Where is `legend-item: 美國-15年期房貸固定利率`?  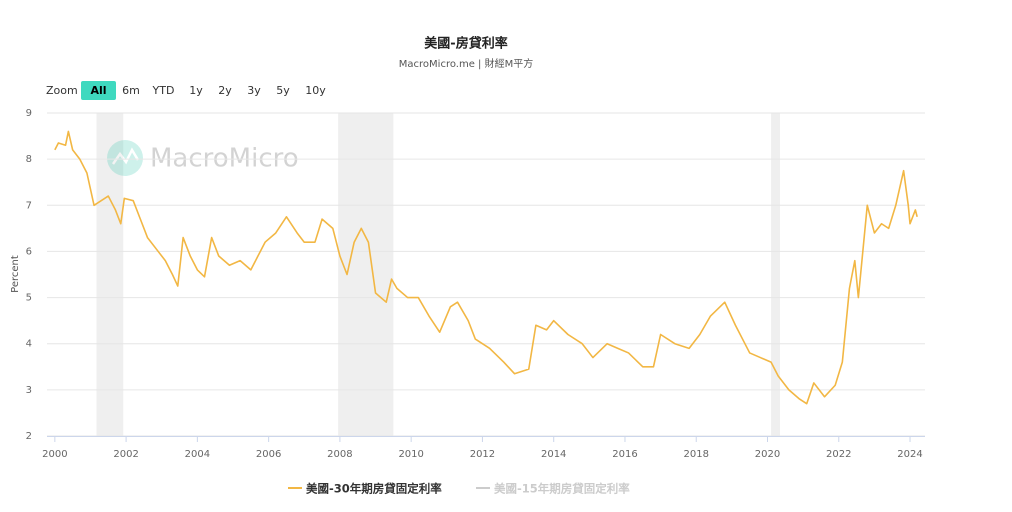 legend-item: 美國-15年期房貸固定利率 is located at coordinates (553, 489).